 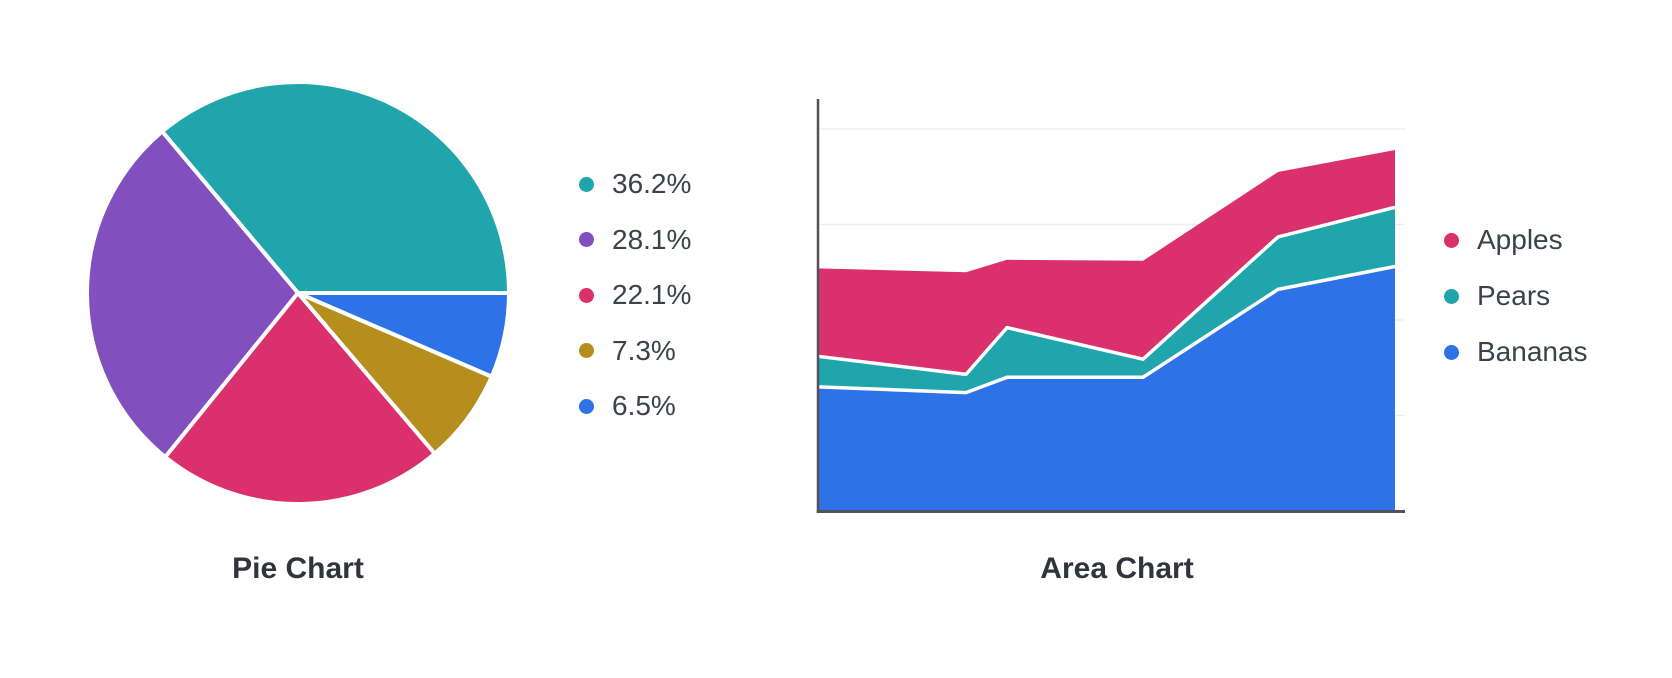 I want to click on area-legend-item: Bananas, so click(x=1516, y=352).